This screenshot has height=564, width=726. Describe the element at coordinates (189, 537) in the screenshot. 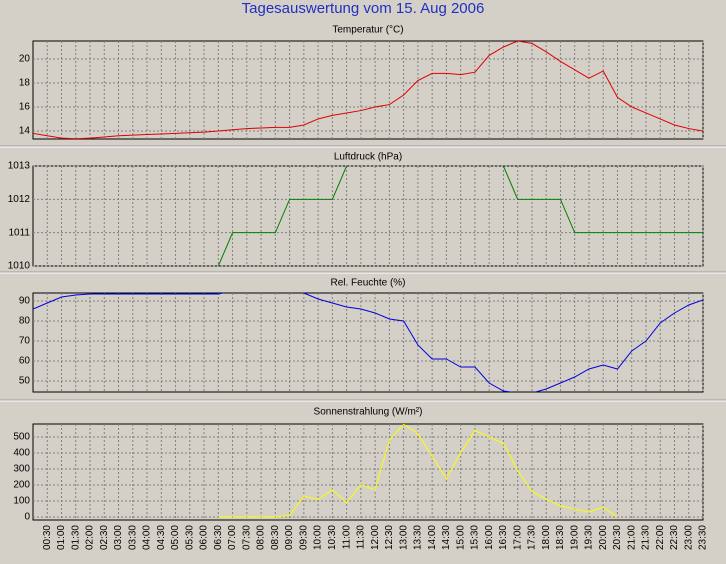

I see `x-tick-label: 05:30` at that location.